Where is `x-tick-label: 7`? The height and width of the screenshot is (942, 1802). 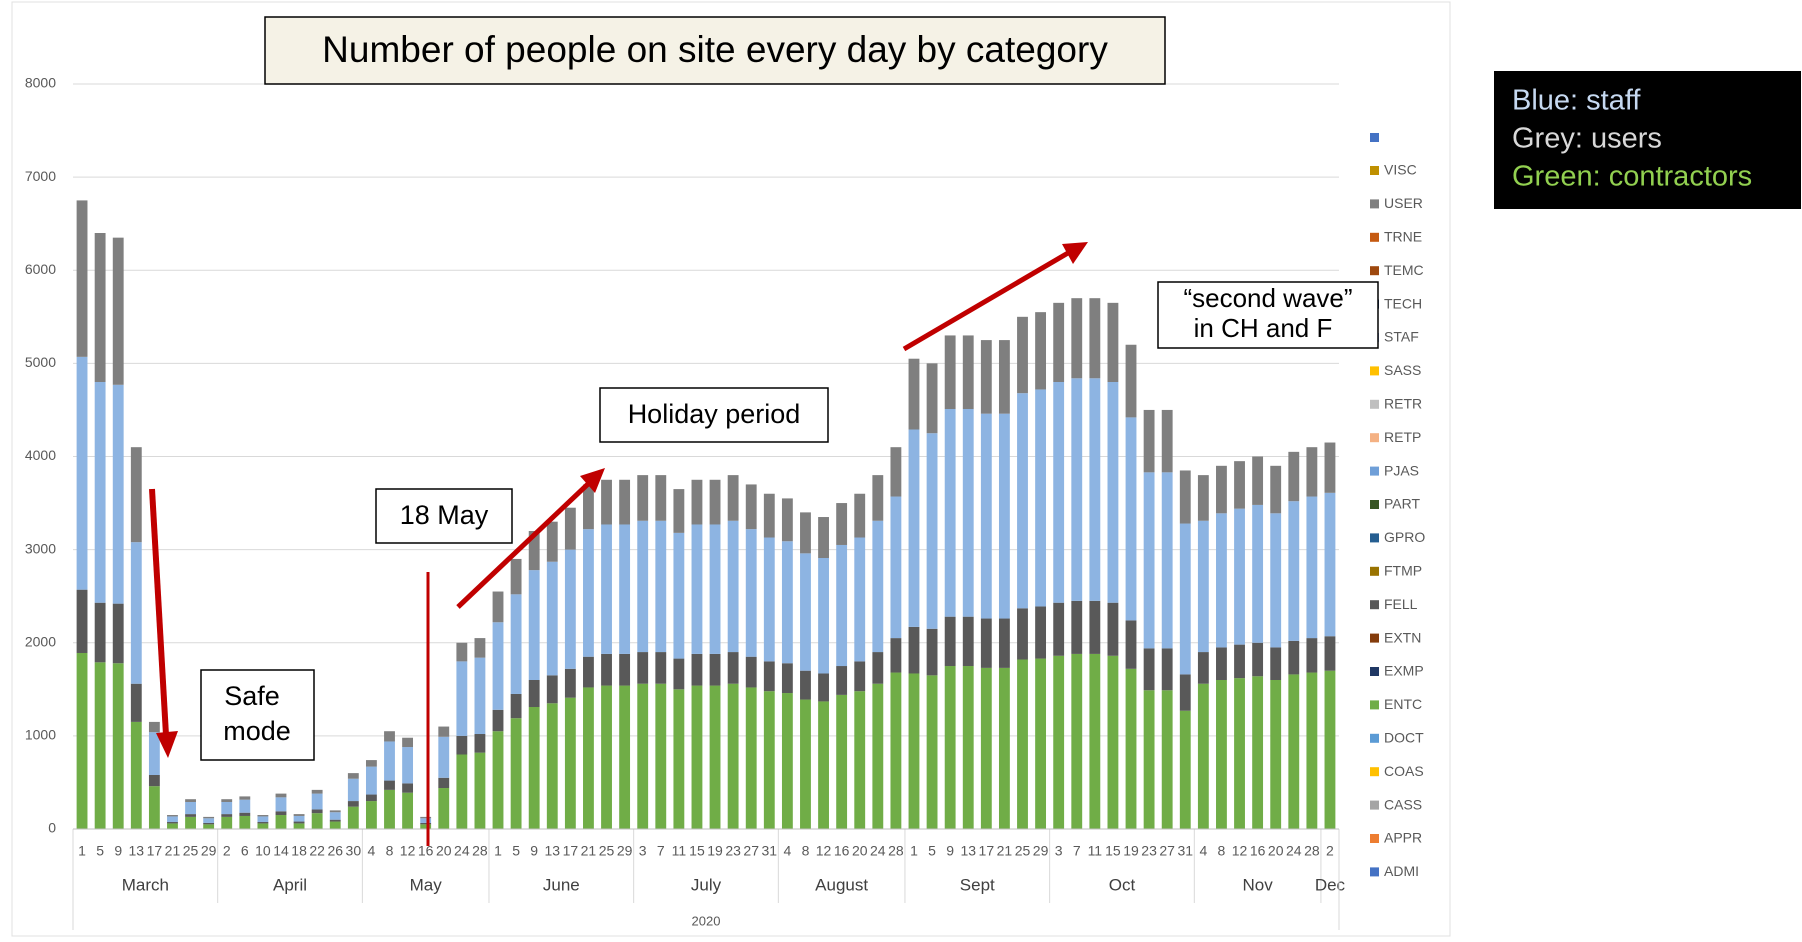 x-tick-label: 7 is located at coordinates (661, 851).